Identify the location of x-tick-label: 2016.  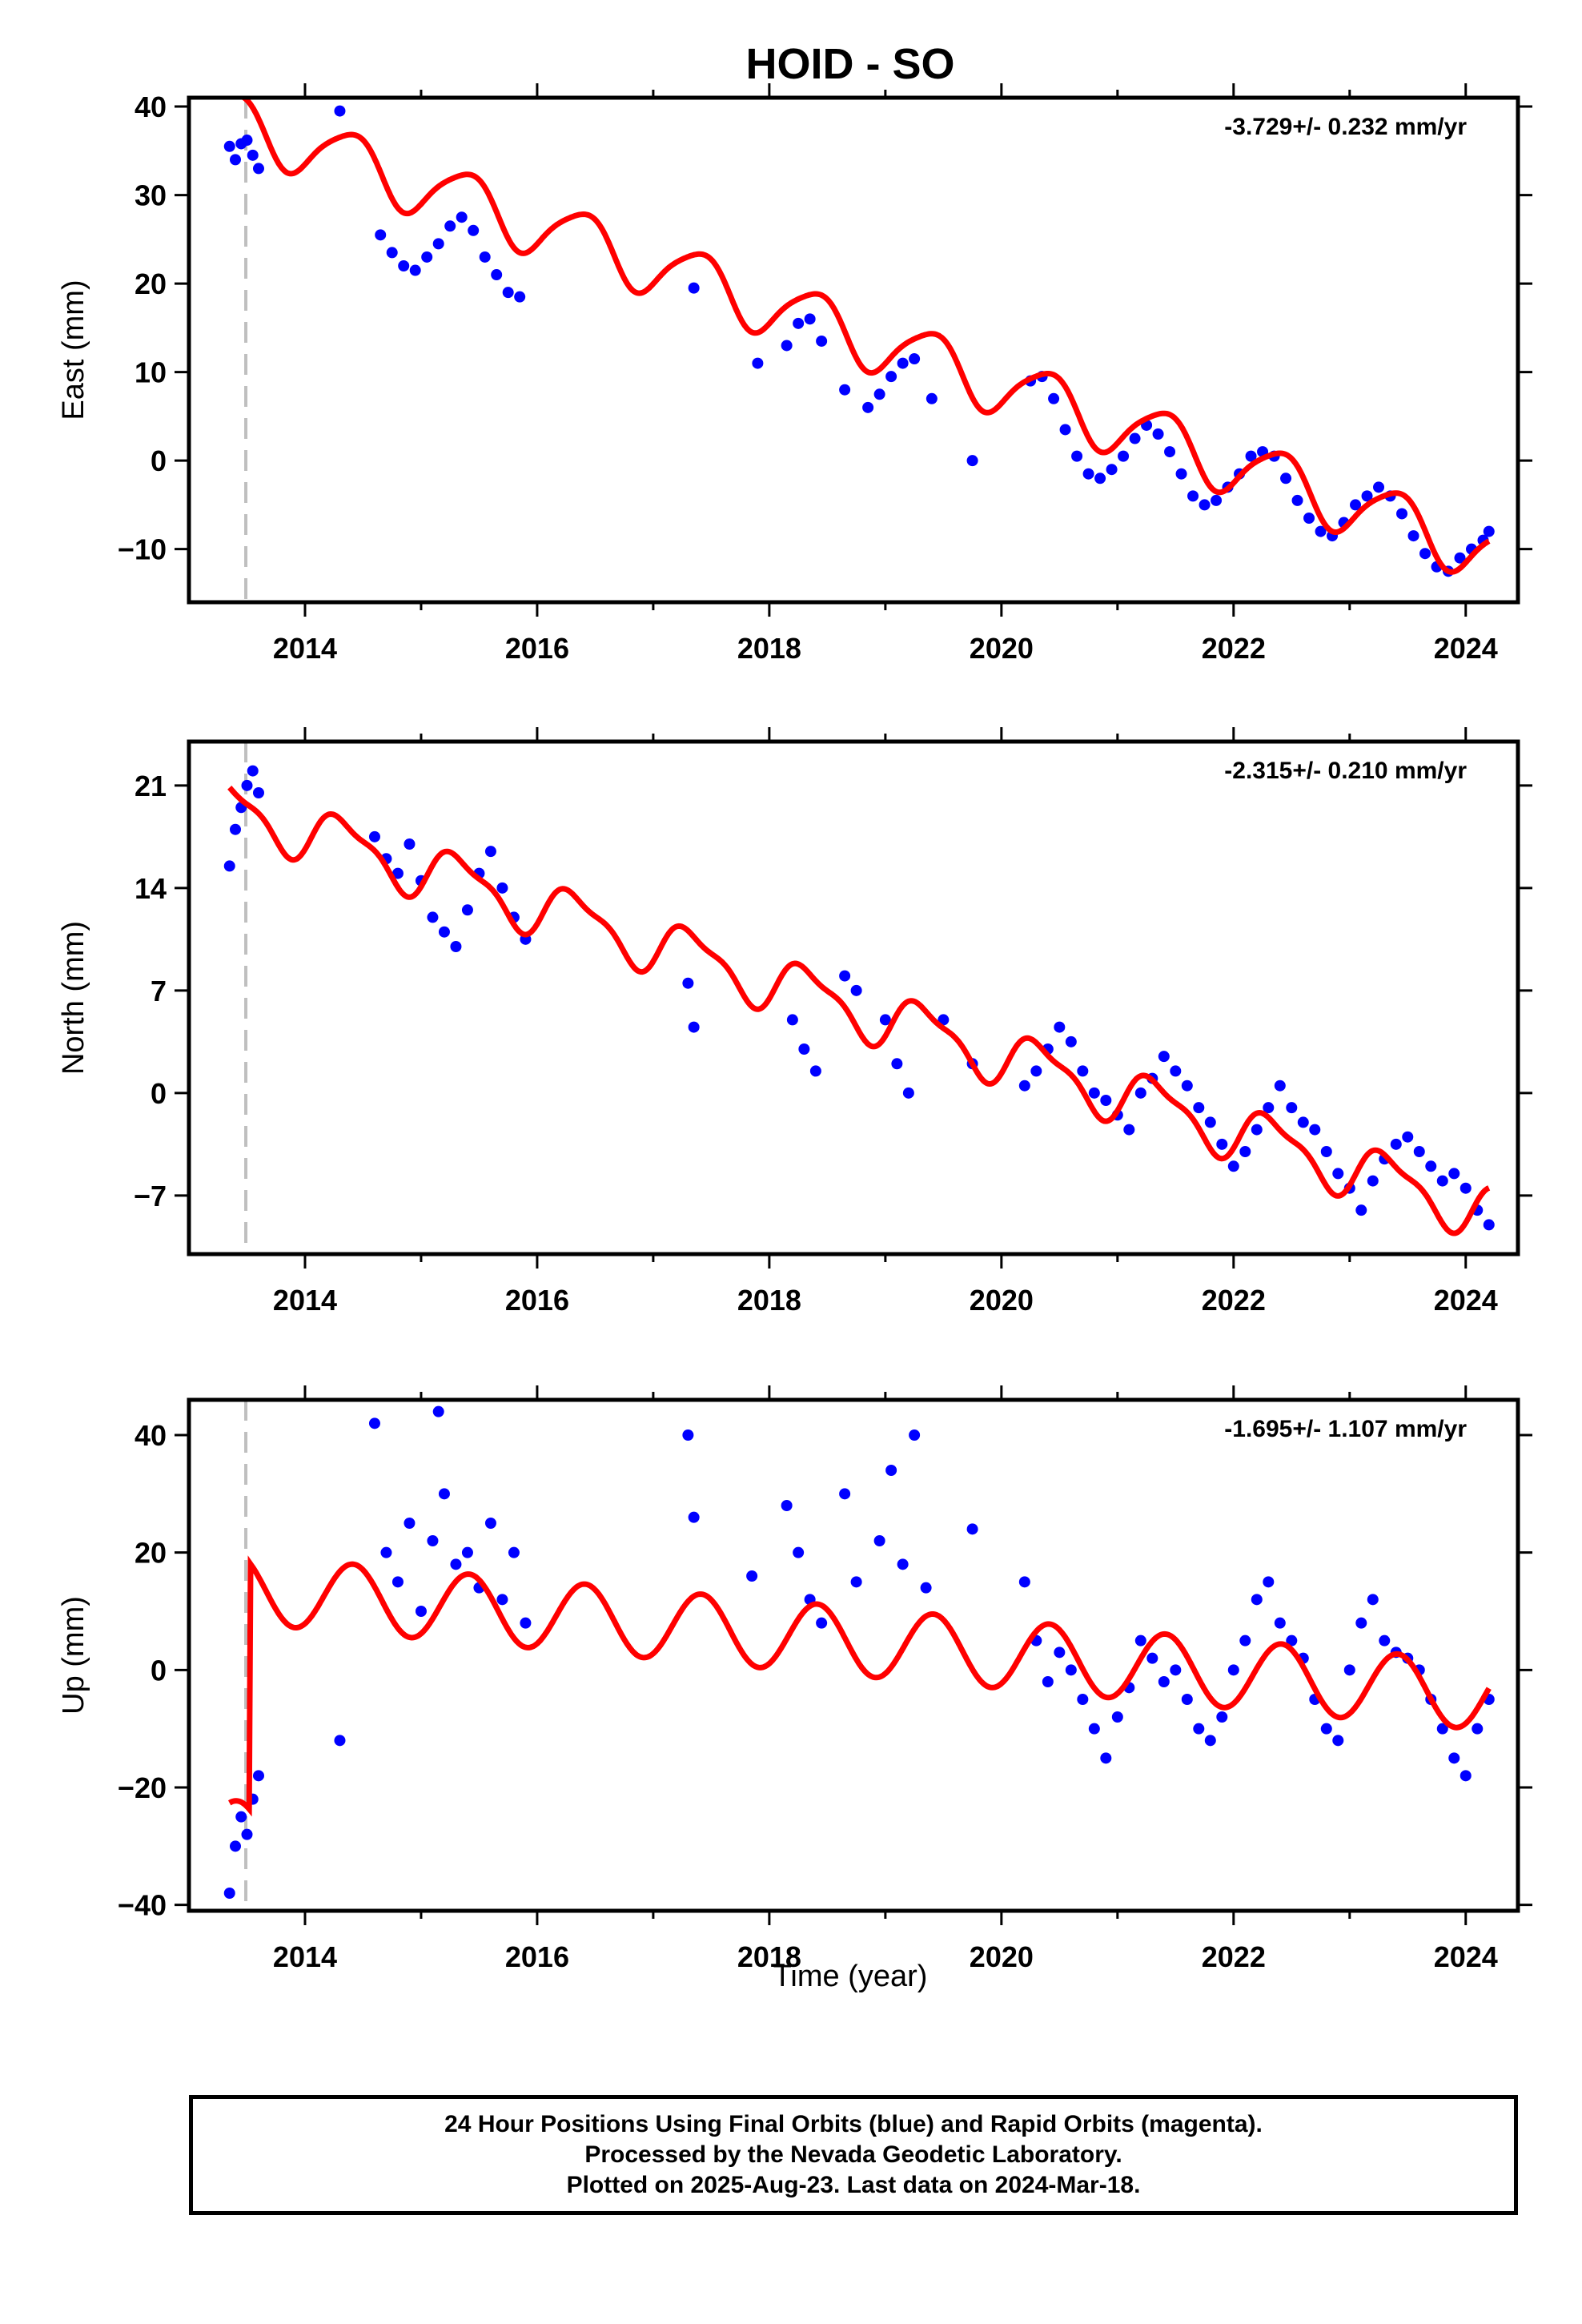
(537, 1956).